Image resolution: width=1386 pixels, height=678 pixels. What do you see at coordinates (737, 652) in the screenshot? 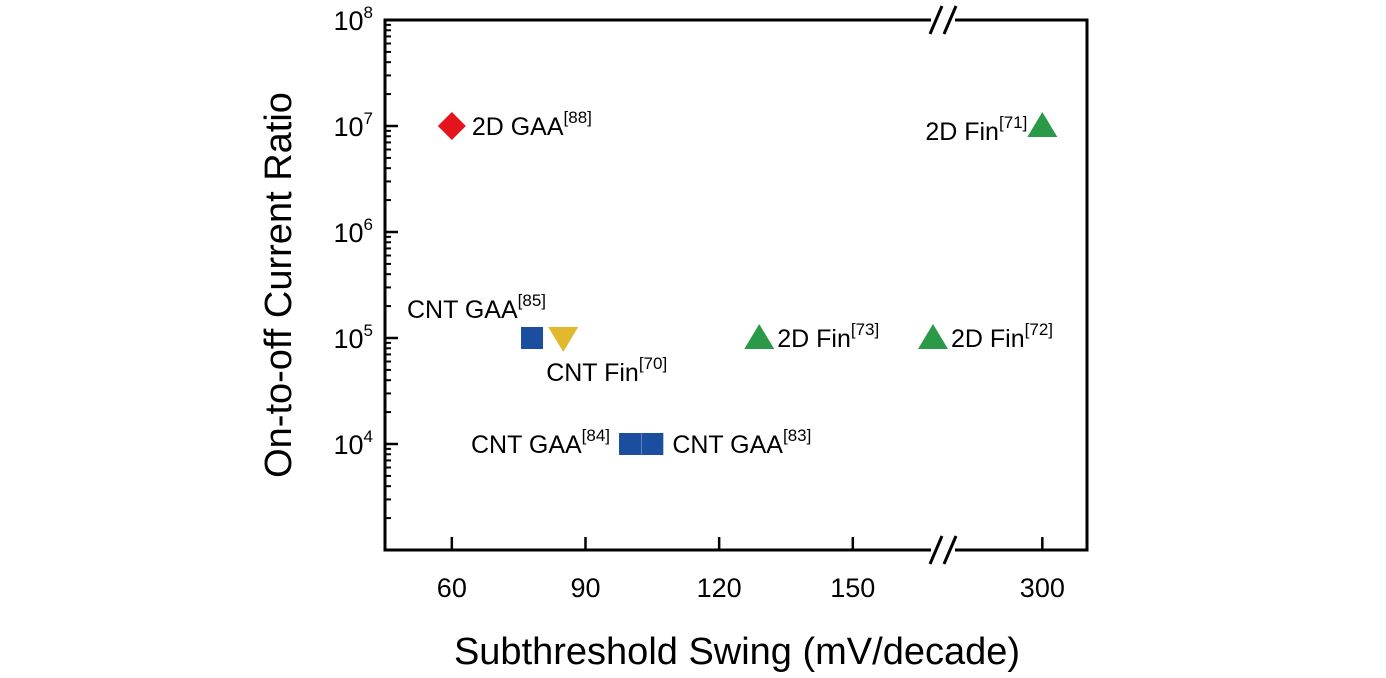
I see `x-axis-title: Subthreshold Swing (mV/decade)` at bounding box center [737, 652].